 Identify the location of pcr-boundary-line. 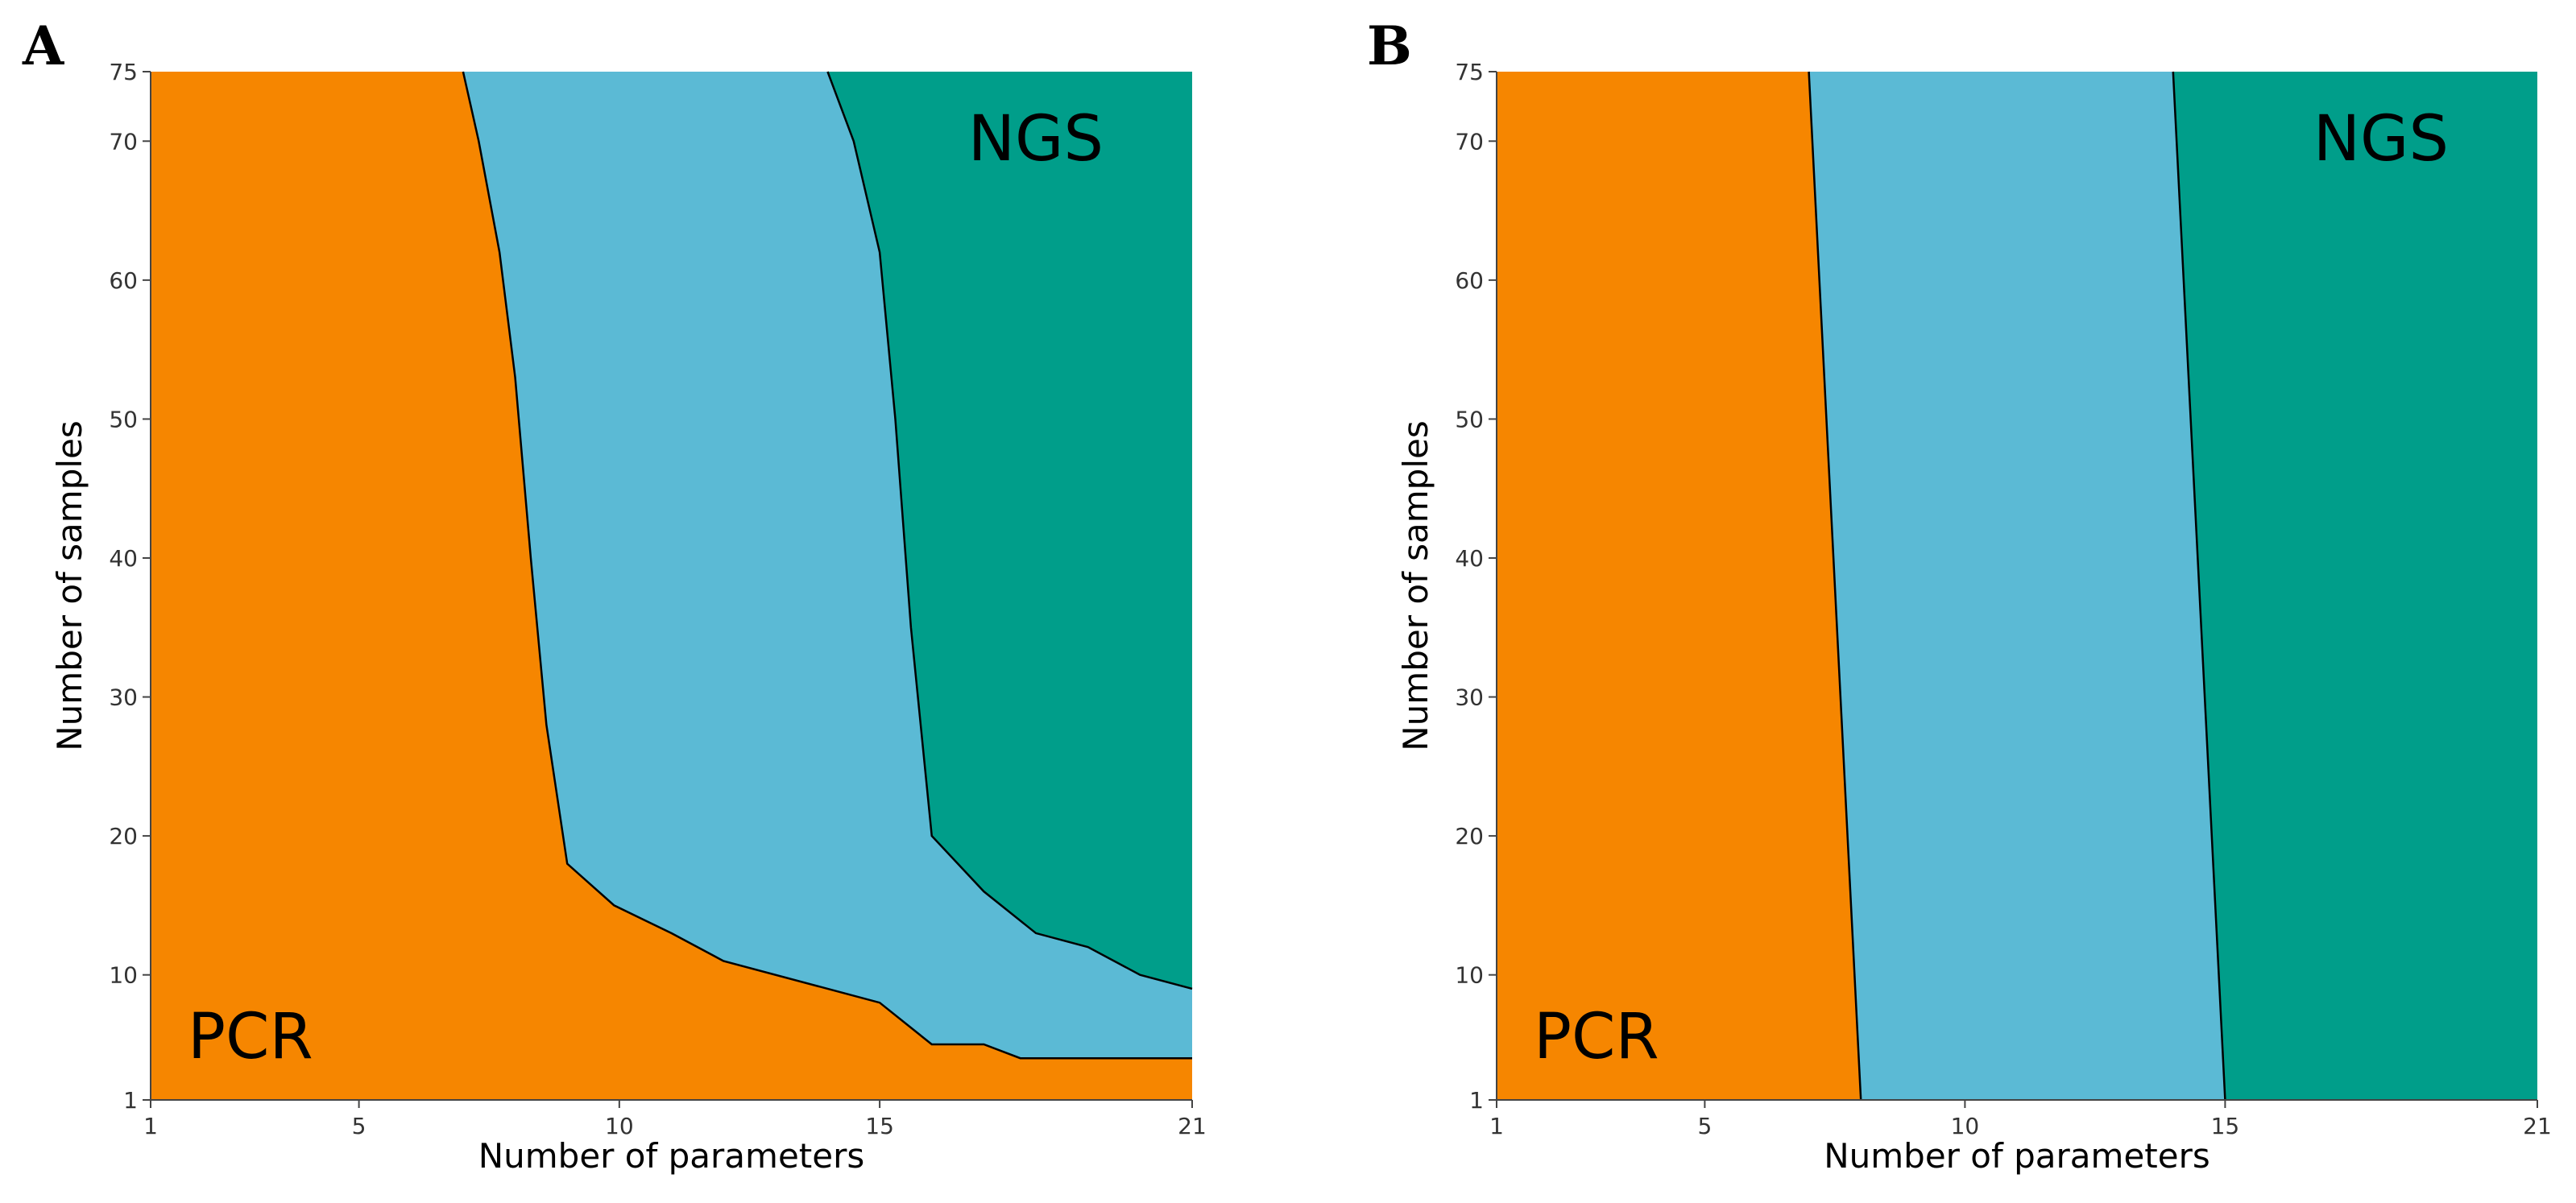
(1835, 586).